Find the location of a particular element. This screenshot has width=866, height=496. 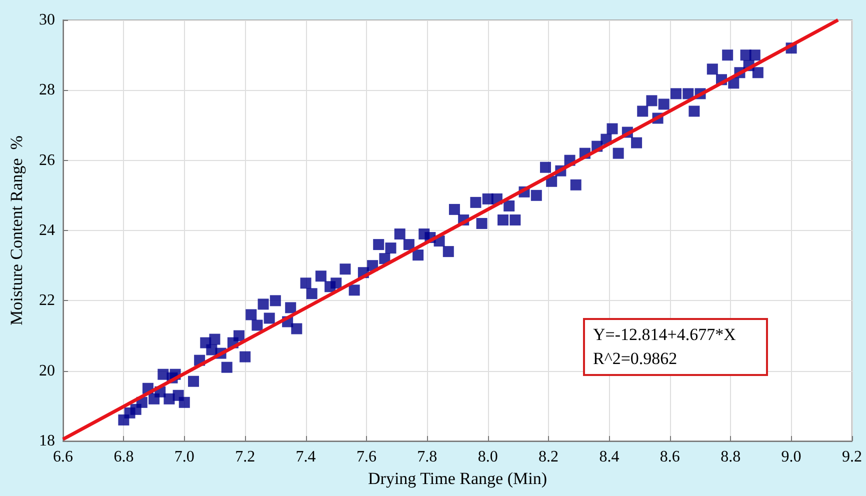

y-axis-title: Moisture Content Range % is located at coordinates (16, 231).